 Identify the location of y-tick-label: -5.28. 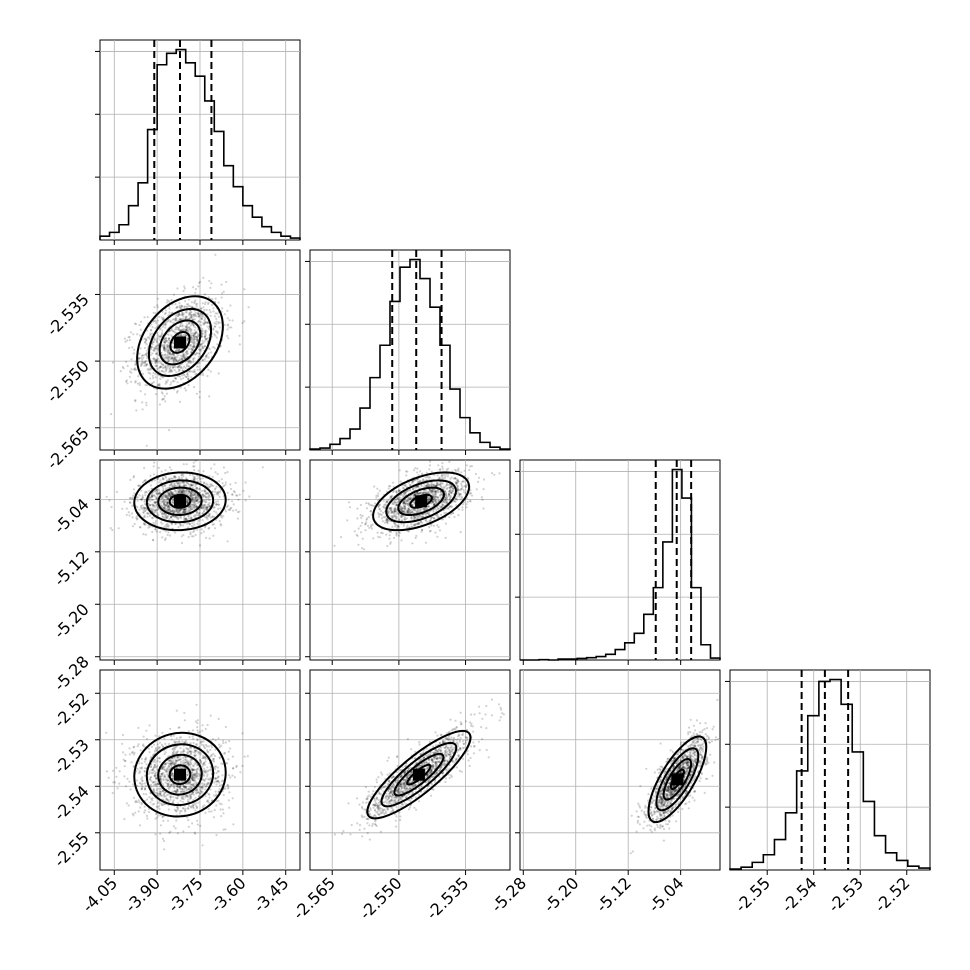
(71, 673).